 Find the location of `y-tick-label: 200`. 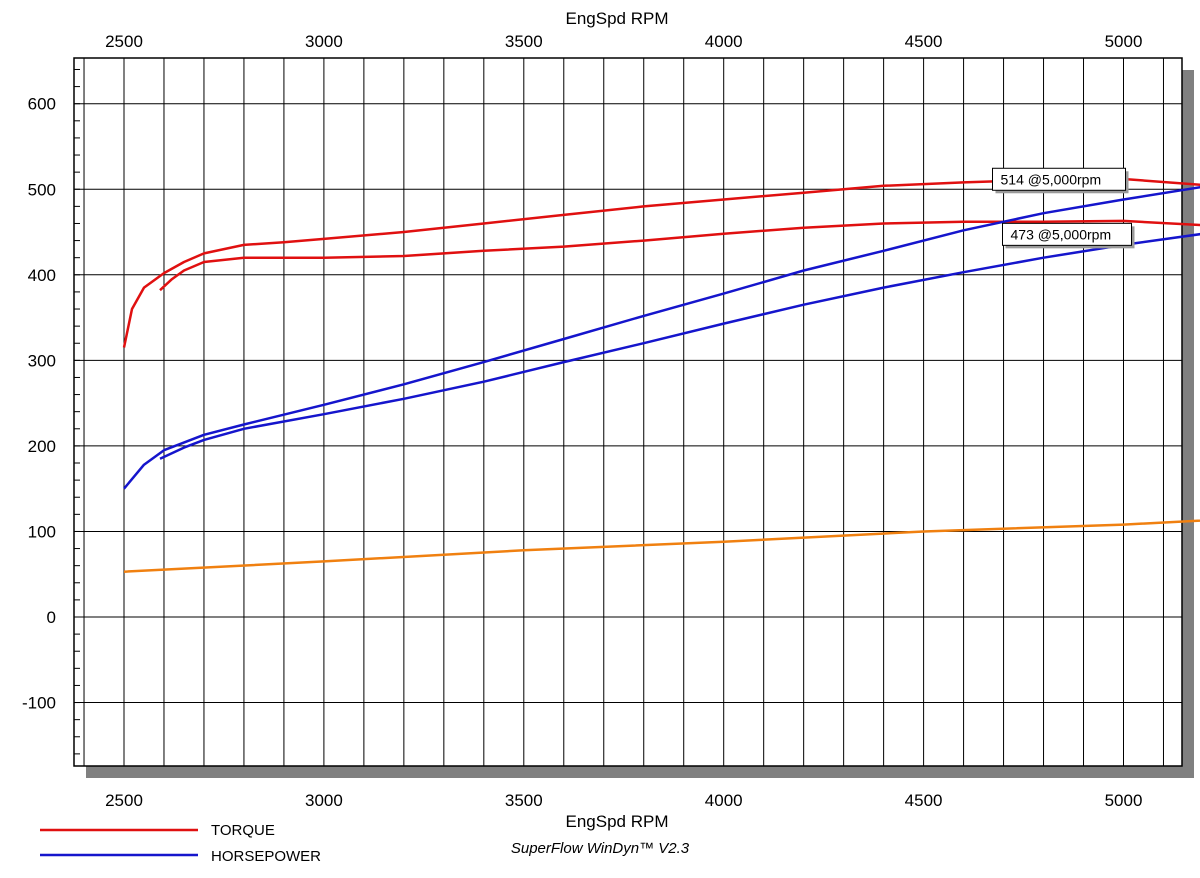

y-tick-label: 200 is located at coordinates (42, 446).